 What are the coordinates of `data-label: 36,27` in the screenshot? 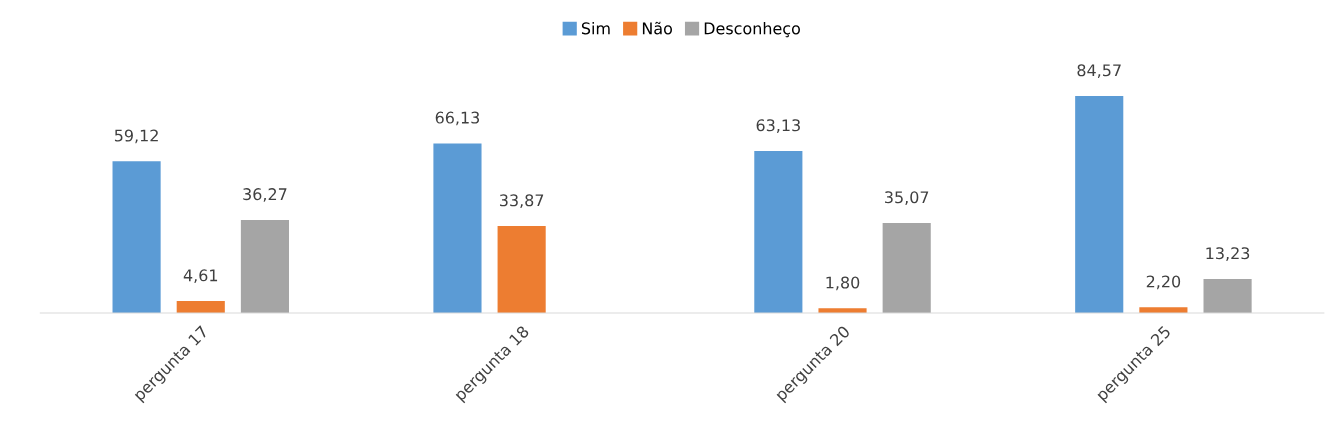 It's located at (265, 195).